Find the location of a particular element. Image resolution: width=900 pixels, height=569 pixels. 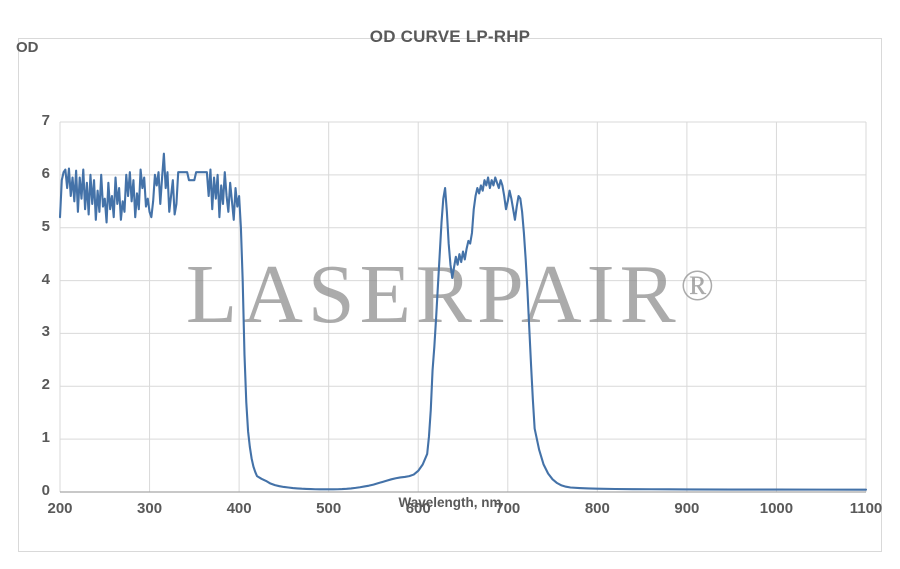

x-tick-label: 300 is located at coordinates (150, 508).